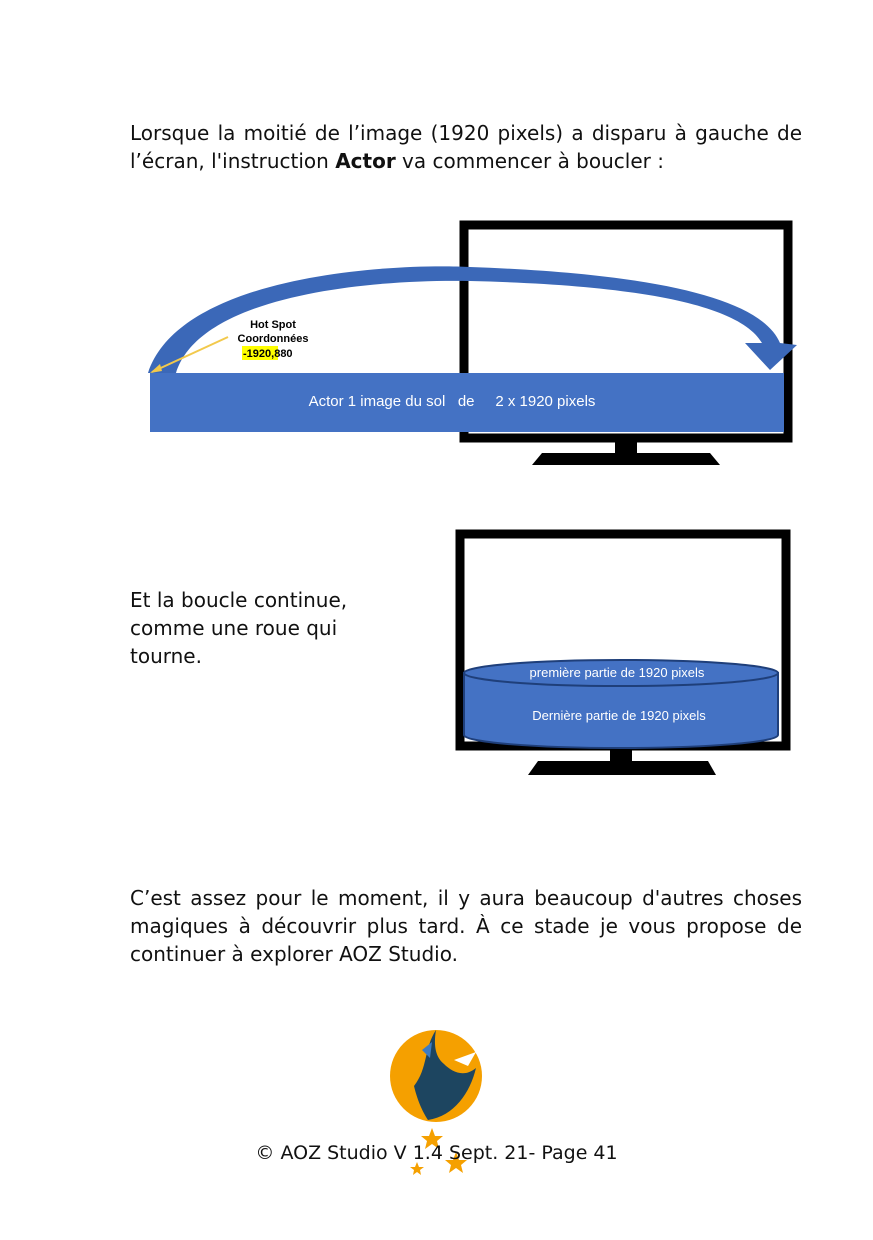 This screenshot has width=873, height=1240. Describe the element at coordinates (617, 672) in the screenshot. I see `cylinder-top-label: première partie de 1920 pixels` at that location.